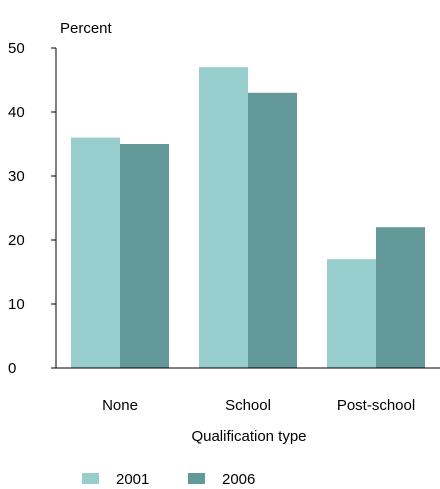 Image resolution: width=440 pixels, height=489 pixels. Describe the element at coordinates (400, 297) in the screenshot. I see `bar-2006-post-school` at that location.